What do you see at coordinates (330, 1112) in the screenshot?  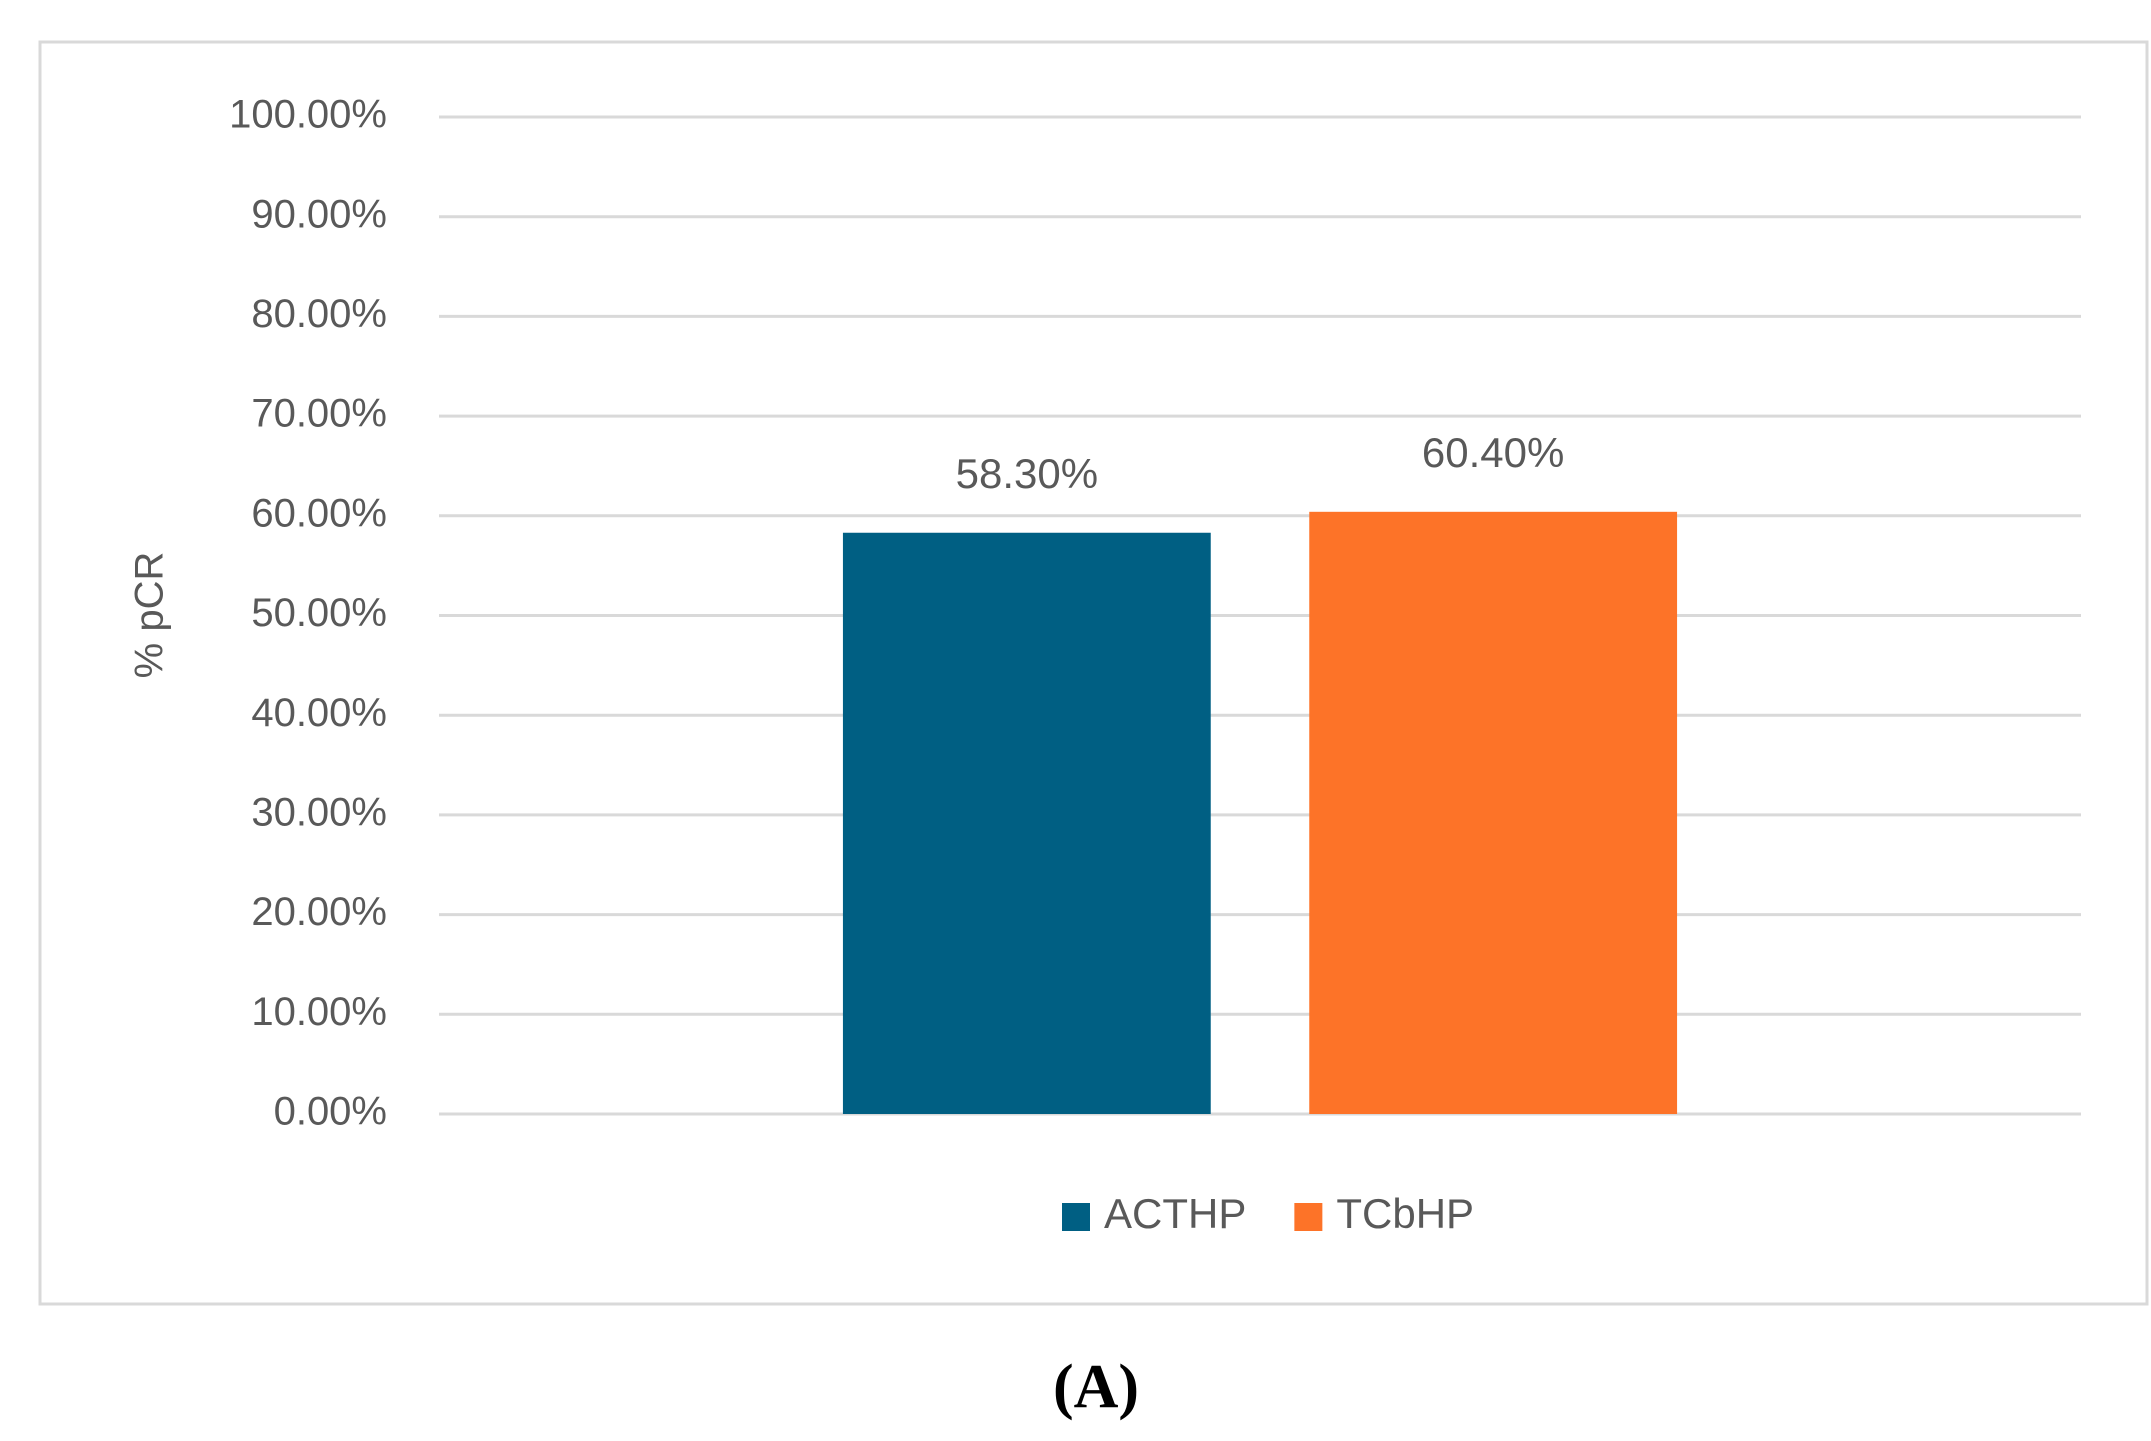 I see `y-tick-label: 0.00%` at bounding box center [330, 1112].